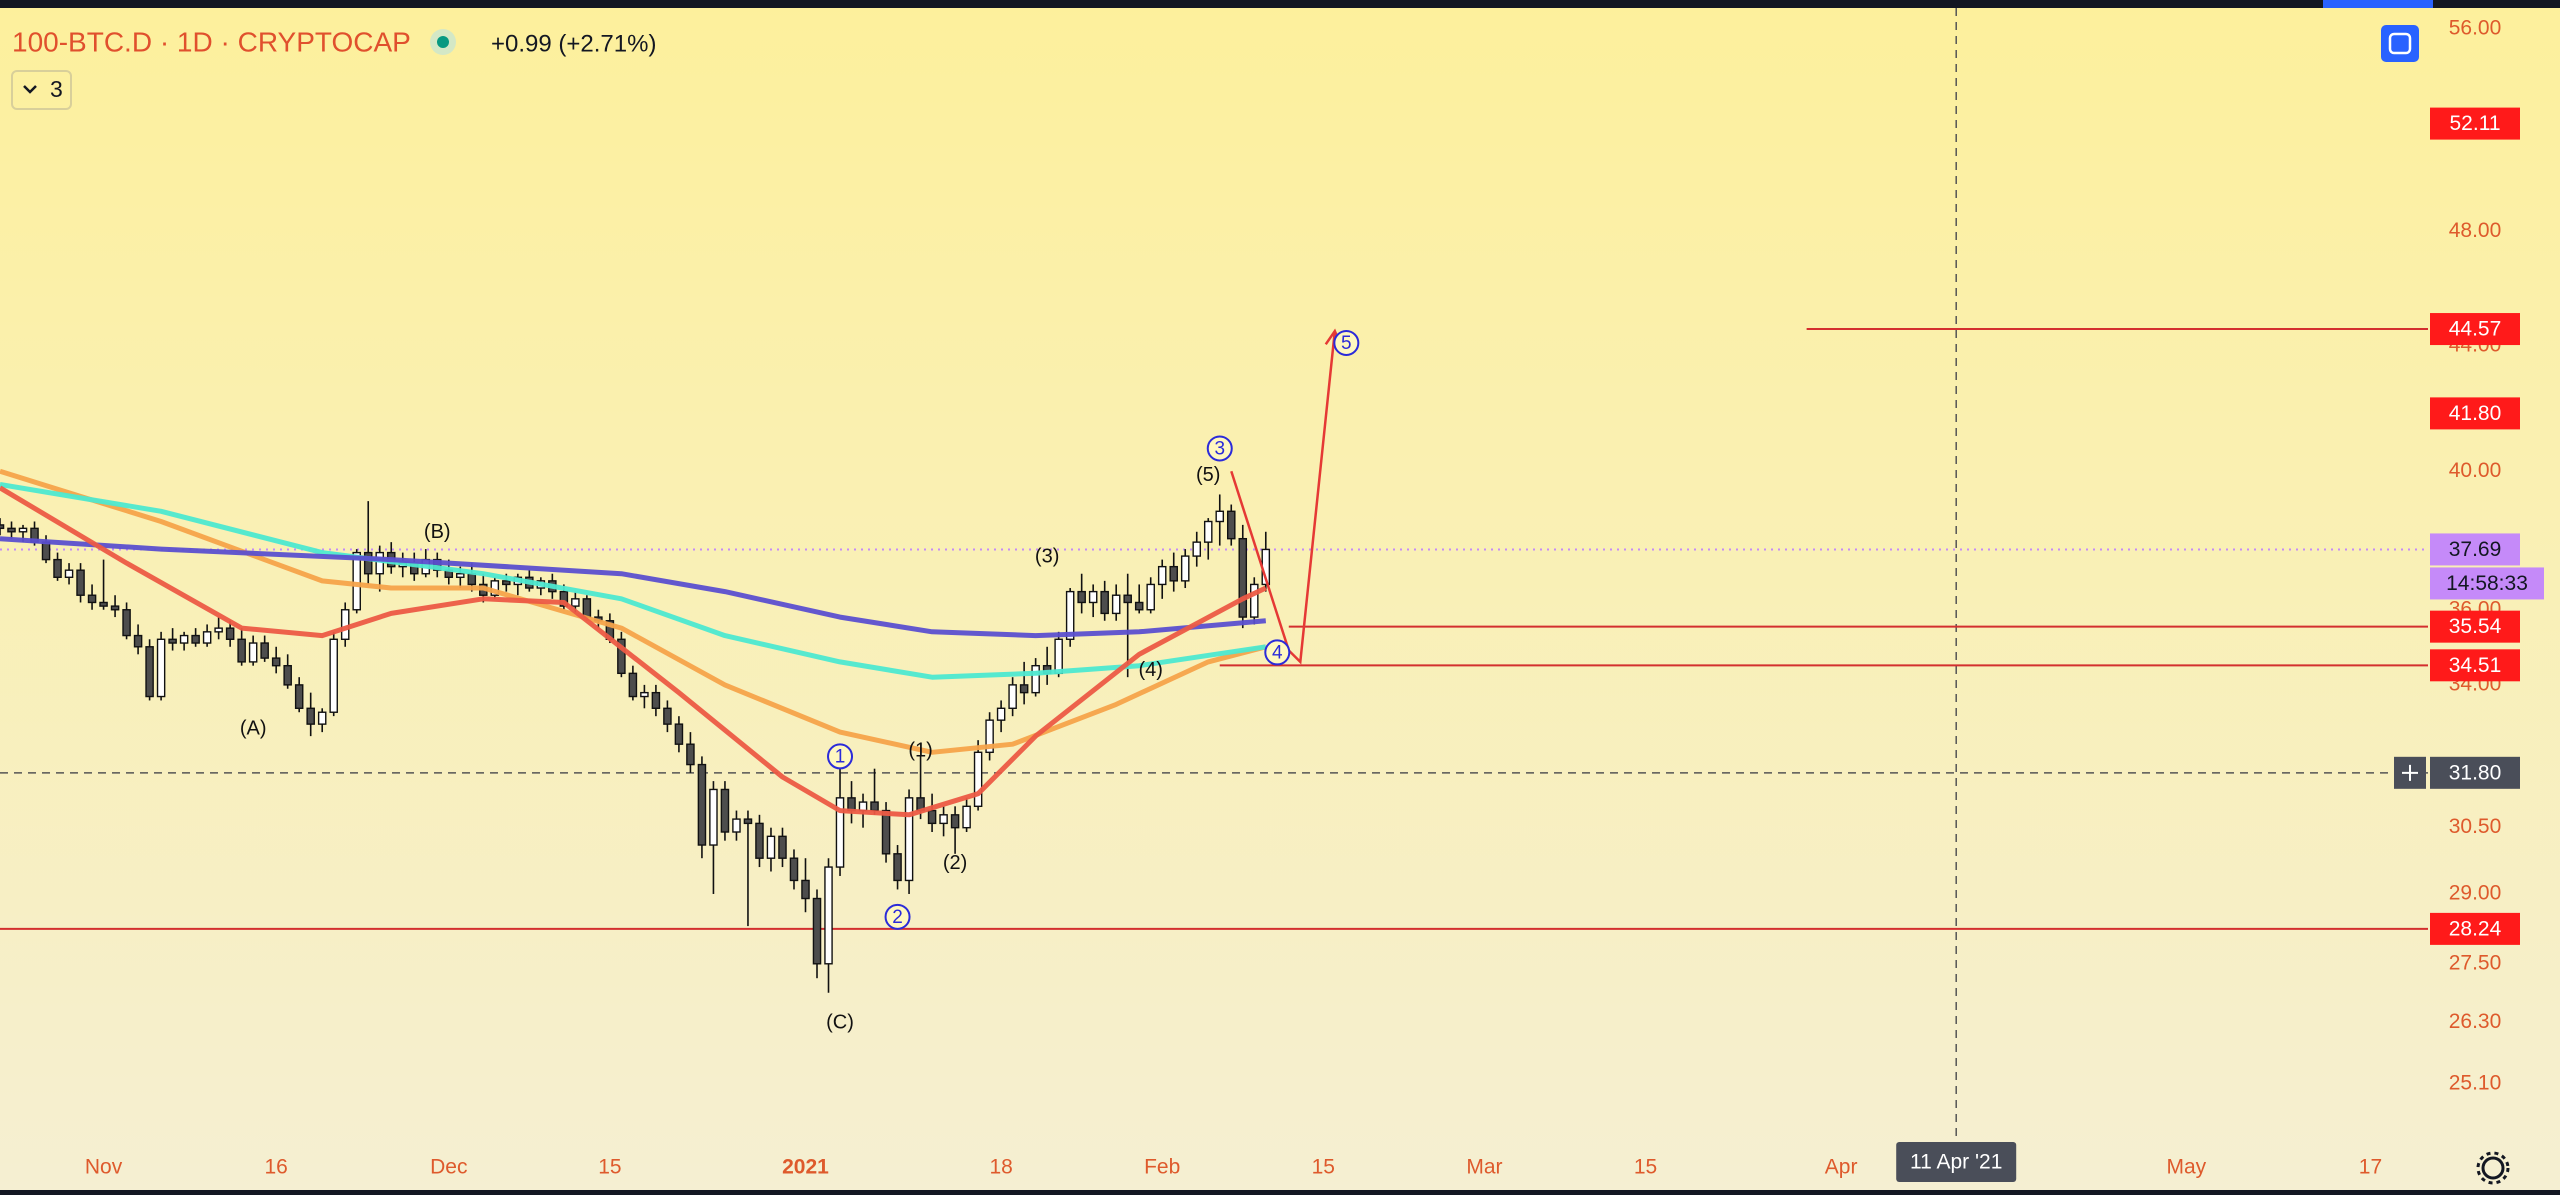 The image size is (2560, 1195). Describe the element at coordinates (104, 1167) in the screenshot. I see `x-tick-label: Nov` at that location.